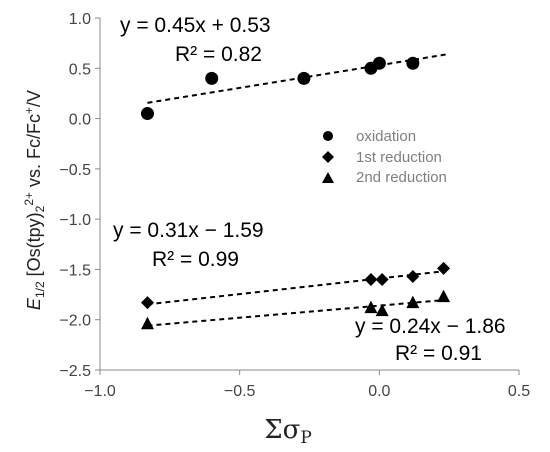  I want to click on equation-1st-reduction: y = 0.31x − 1.59, so click(188, 230).